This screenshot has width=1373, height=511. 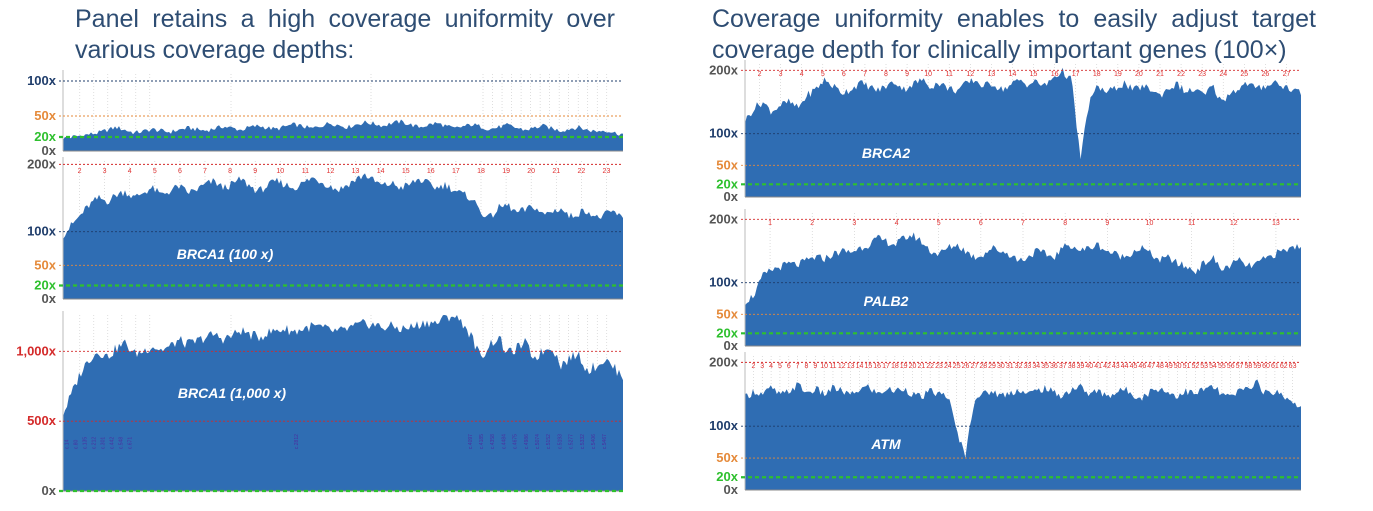 What do you see at coordinates (493, 441) in the screenshot?
I see `variant-label: c.4358` at bounding box center [493, 441].